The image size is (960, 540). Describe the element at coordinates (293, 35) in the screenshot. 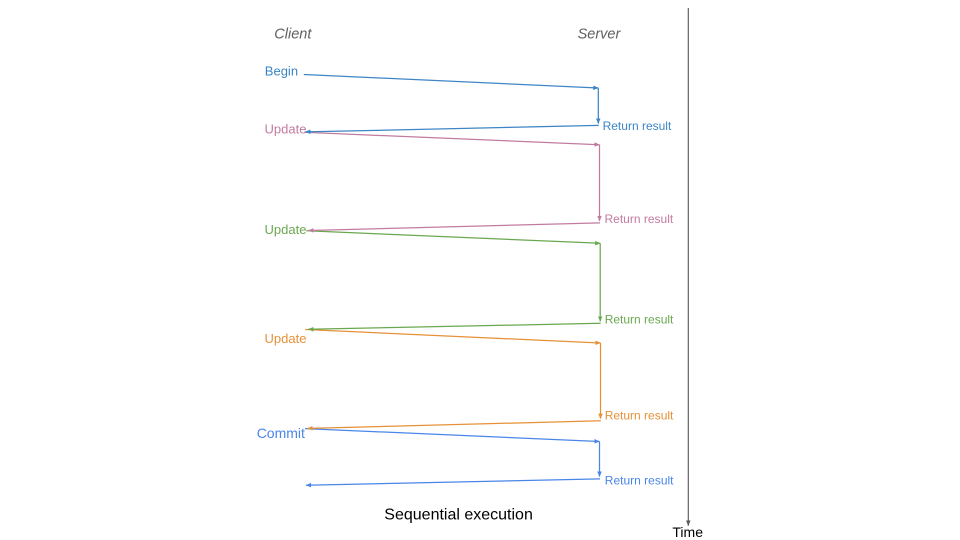

I see `svg-text: Client` at that location.